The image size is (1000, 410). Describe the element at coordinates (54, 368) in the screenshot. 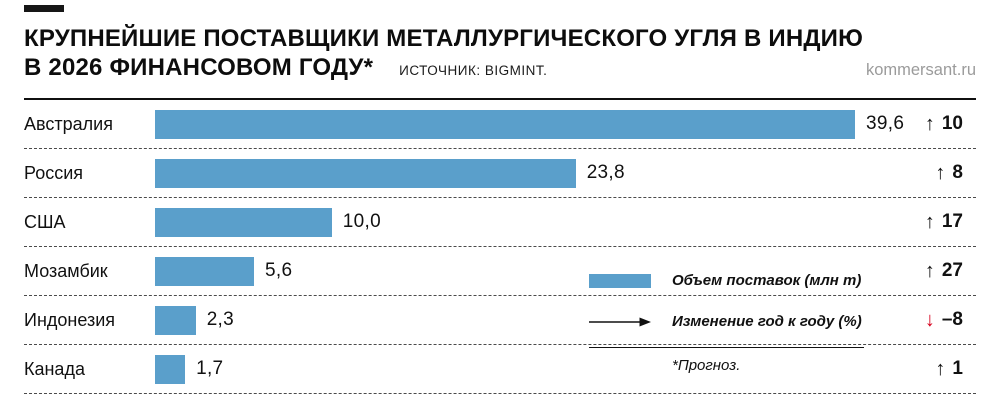

I see `country-label: Канада` at that location.